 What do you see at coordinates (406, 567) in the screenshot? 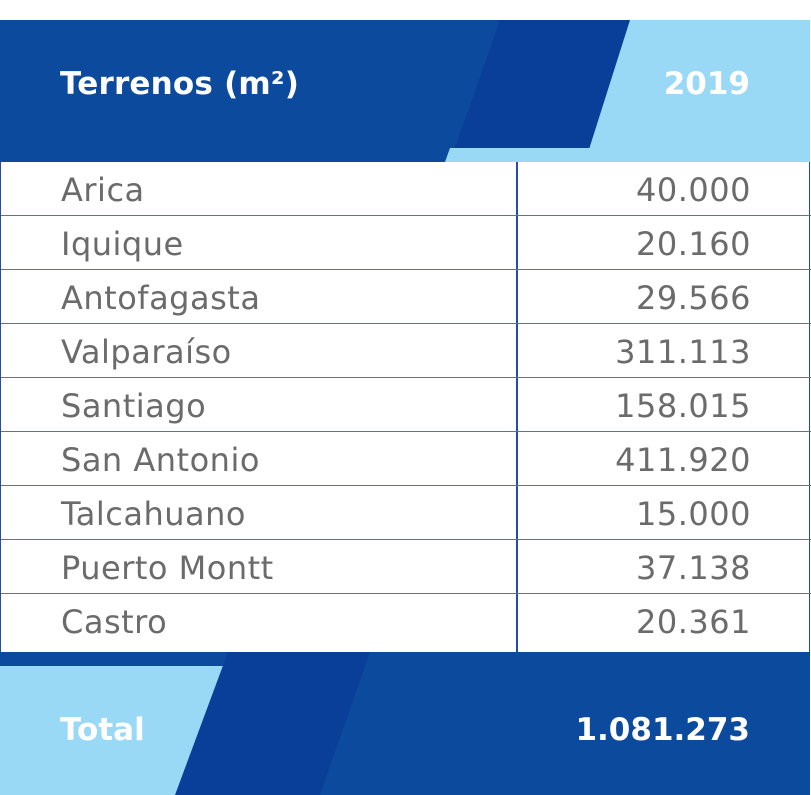
I see `table-row: Puerto Montt 37.138` at bounding box center [406, 567].